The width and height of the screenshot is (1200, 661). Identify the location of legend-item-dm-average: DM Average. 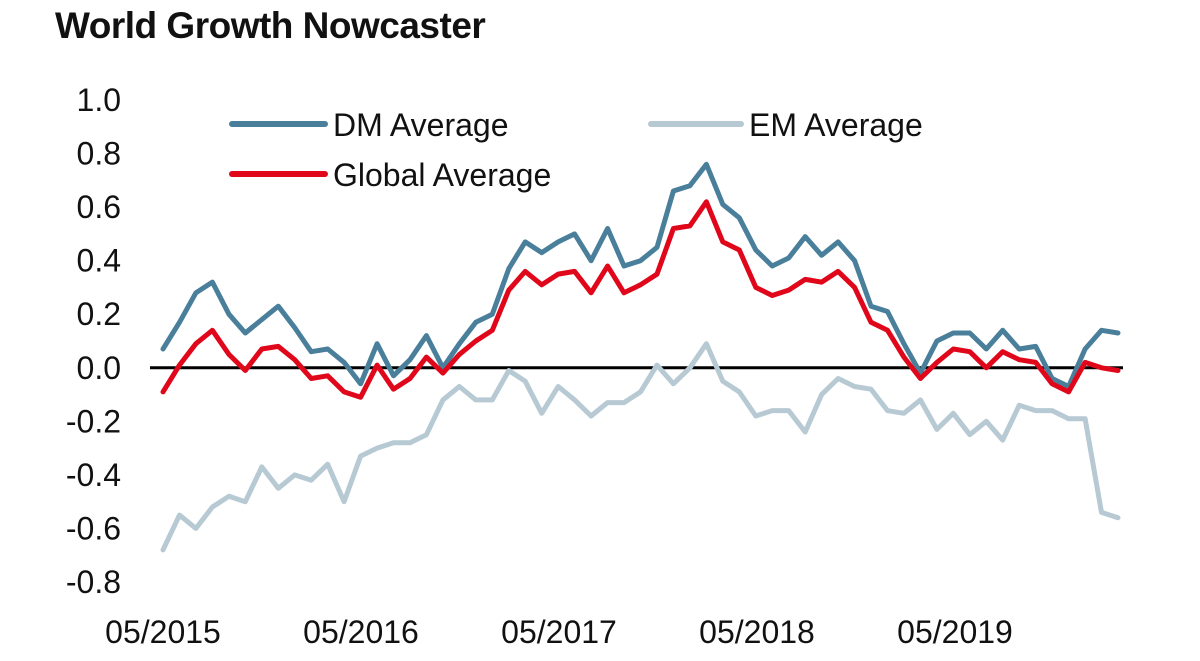
(369, 125).